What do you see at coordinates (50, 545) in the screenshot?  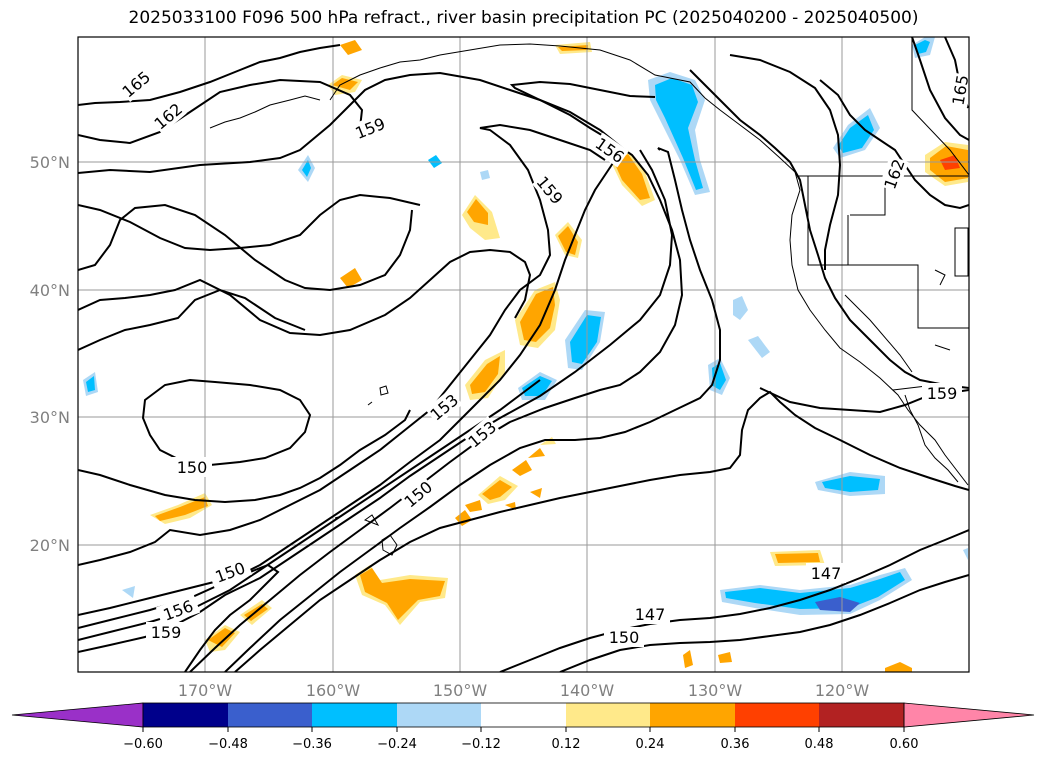 I see `lat-label: 20°N` at bounding box center [50, 545].